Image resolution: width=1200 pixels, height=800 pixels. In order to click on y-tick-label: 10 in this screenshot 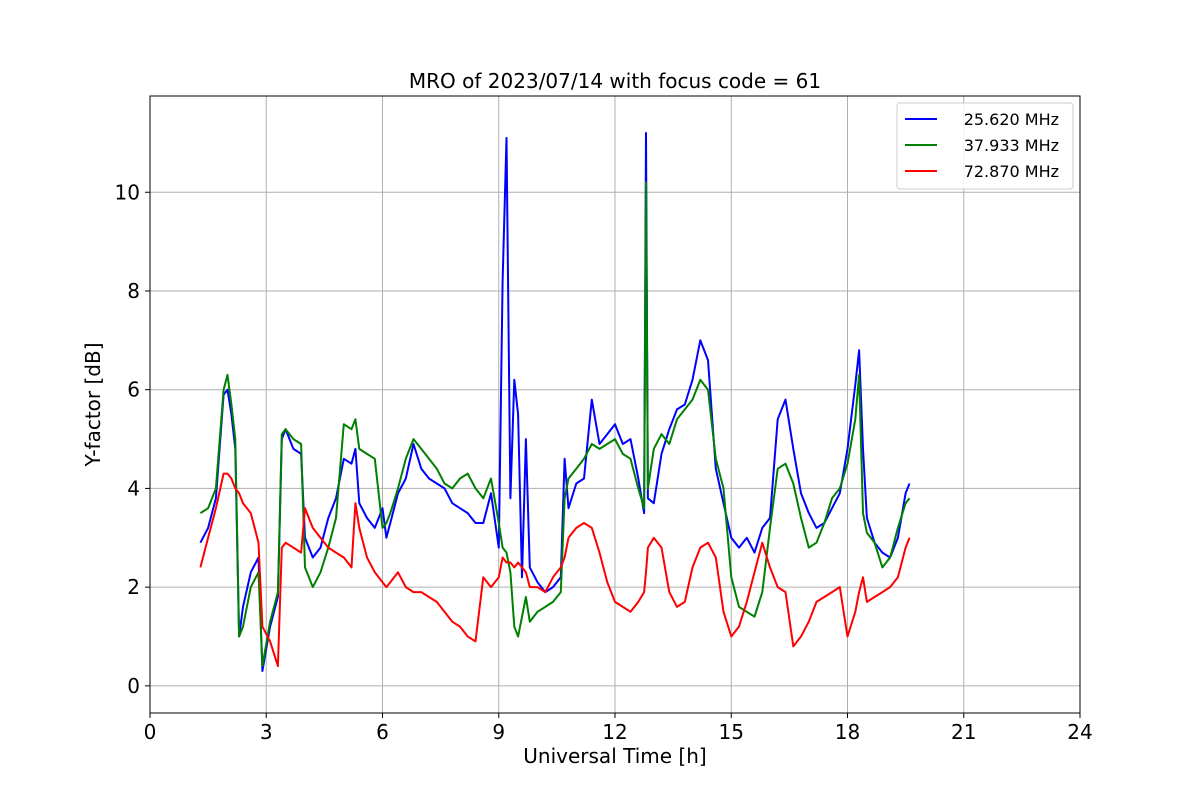, I will do `click(127, 192)`.